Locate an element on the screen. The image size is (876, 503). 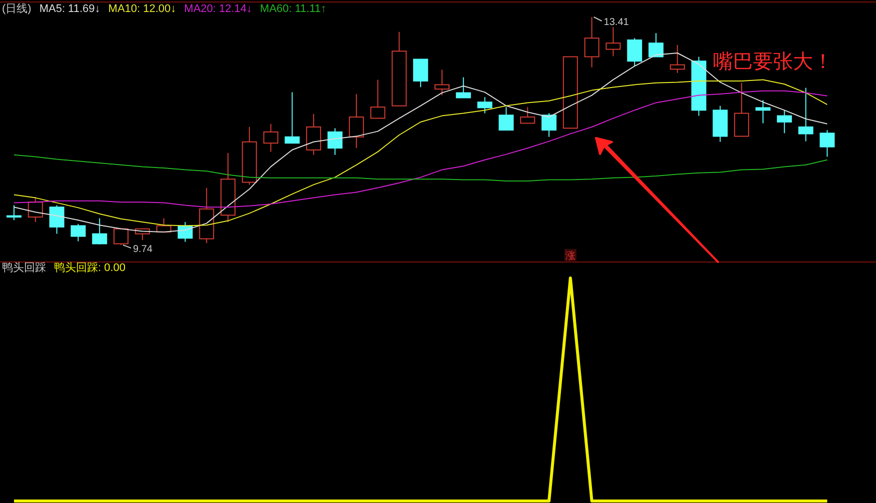
chart-title: 鸭头回踩 is located at coordinates (24, 267).